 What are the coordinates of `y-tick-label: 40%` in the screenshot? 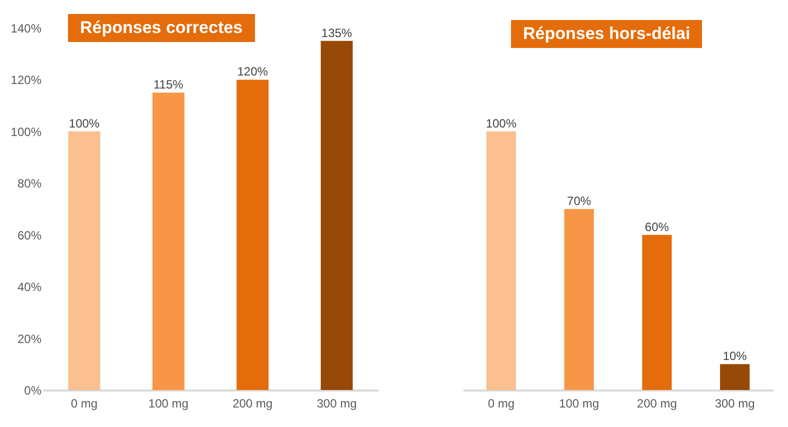 It's located at (29, 287).